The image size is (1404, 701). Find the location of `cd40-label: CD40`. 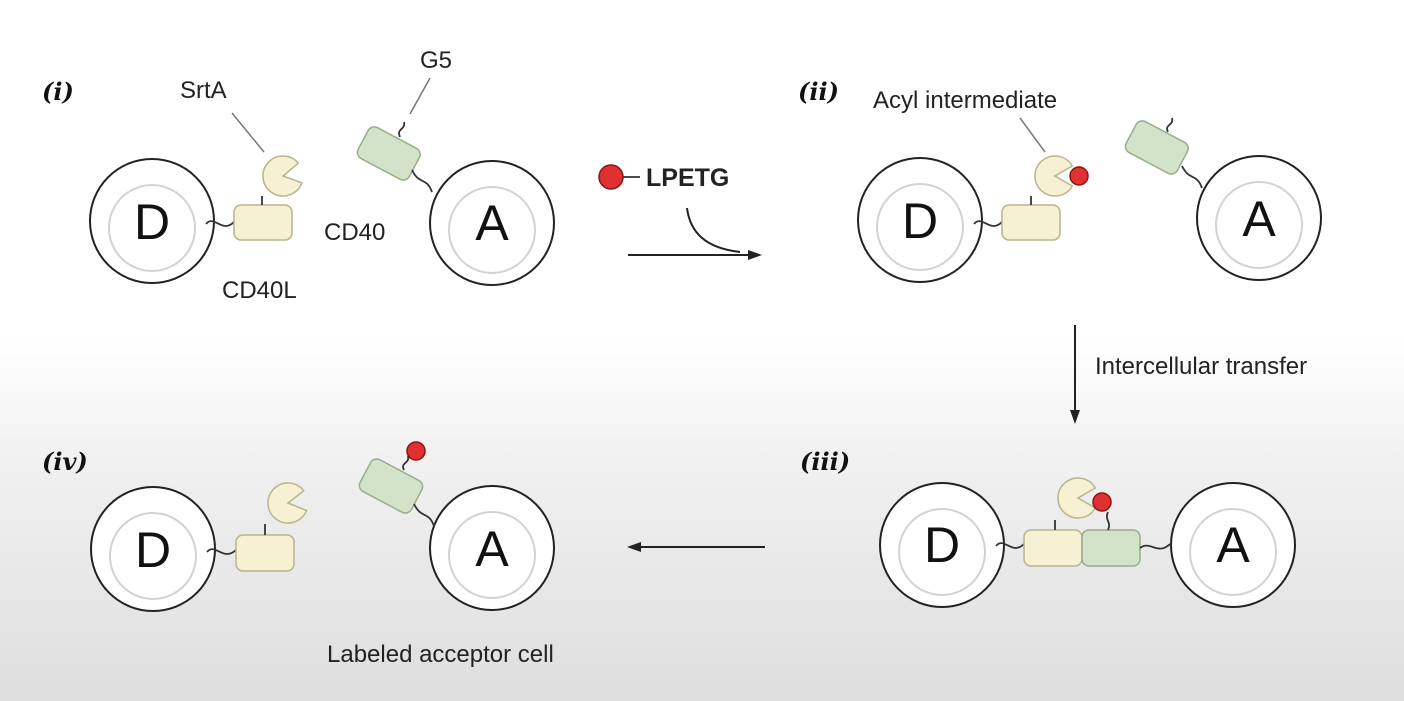

cd40-label: CD40 is located at coordinates (354, 232).